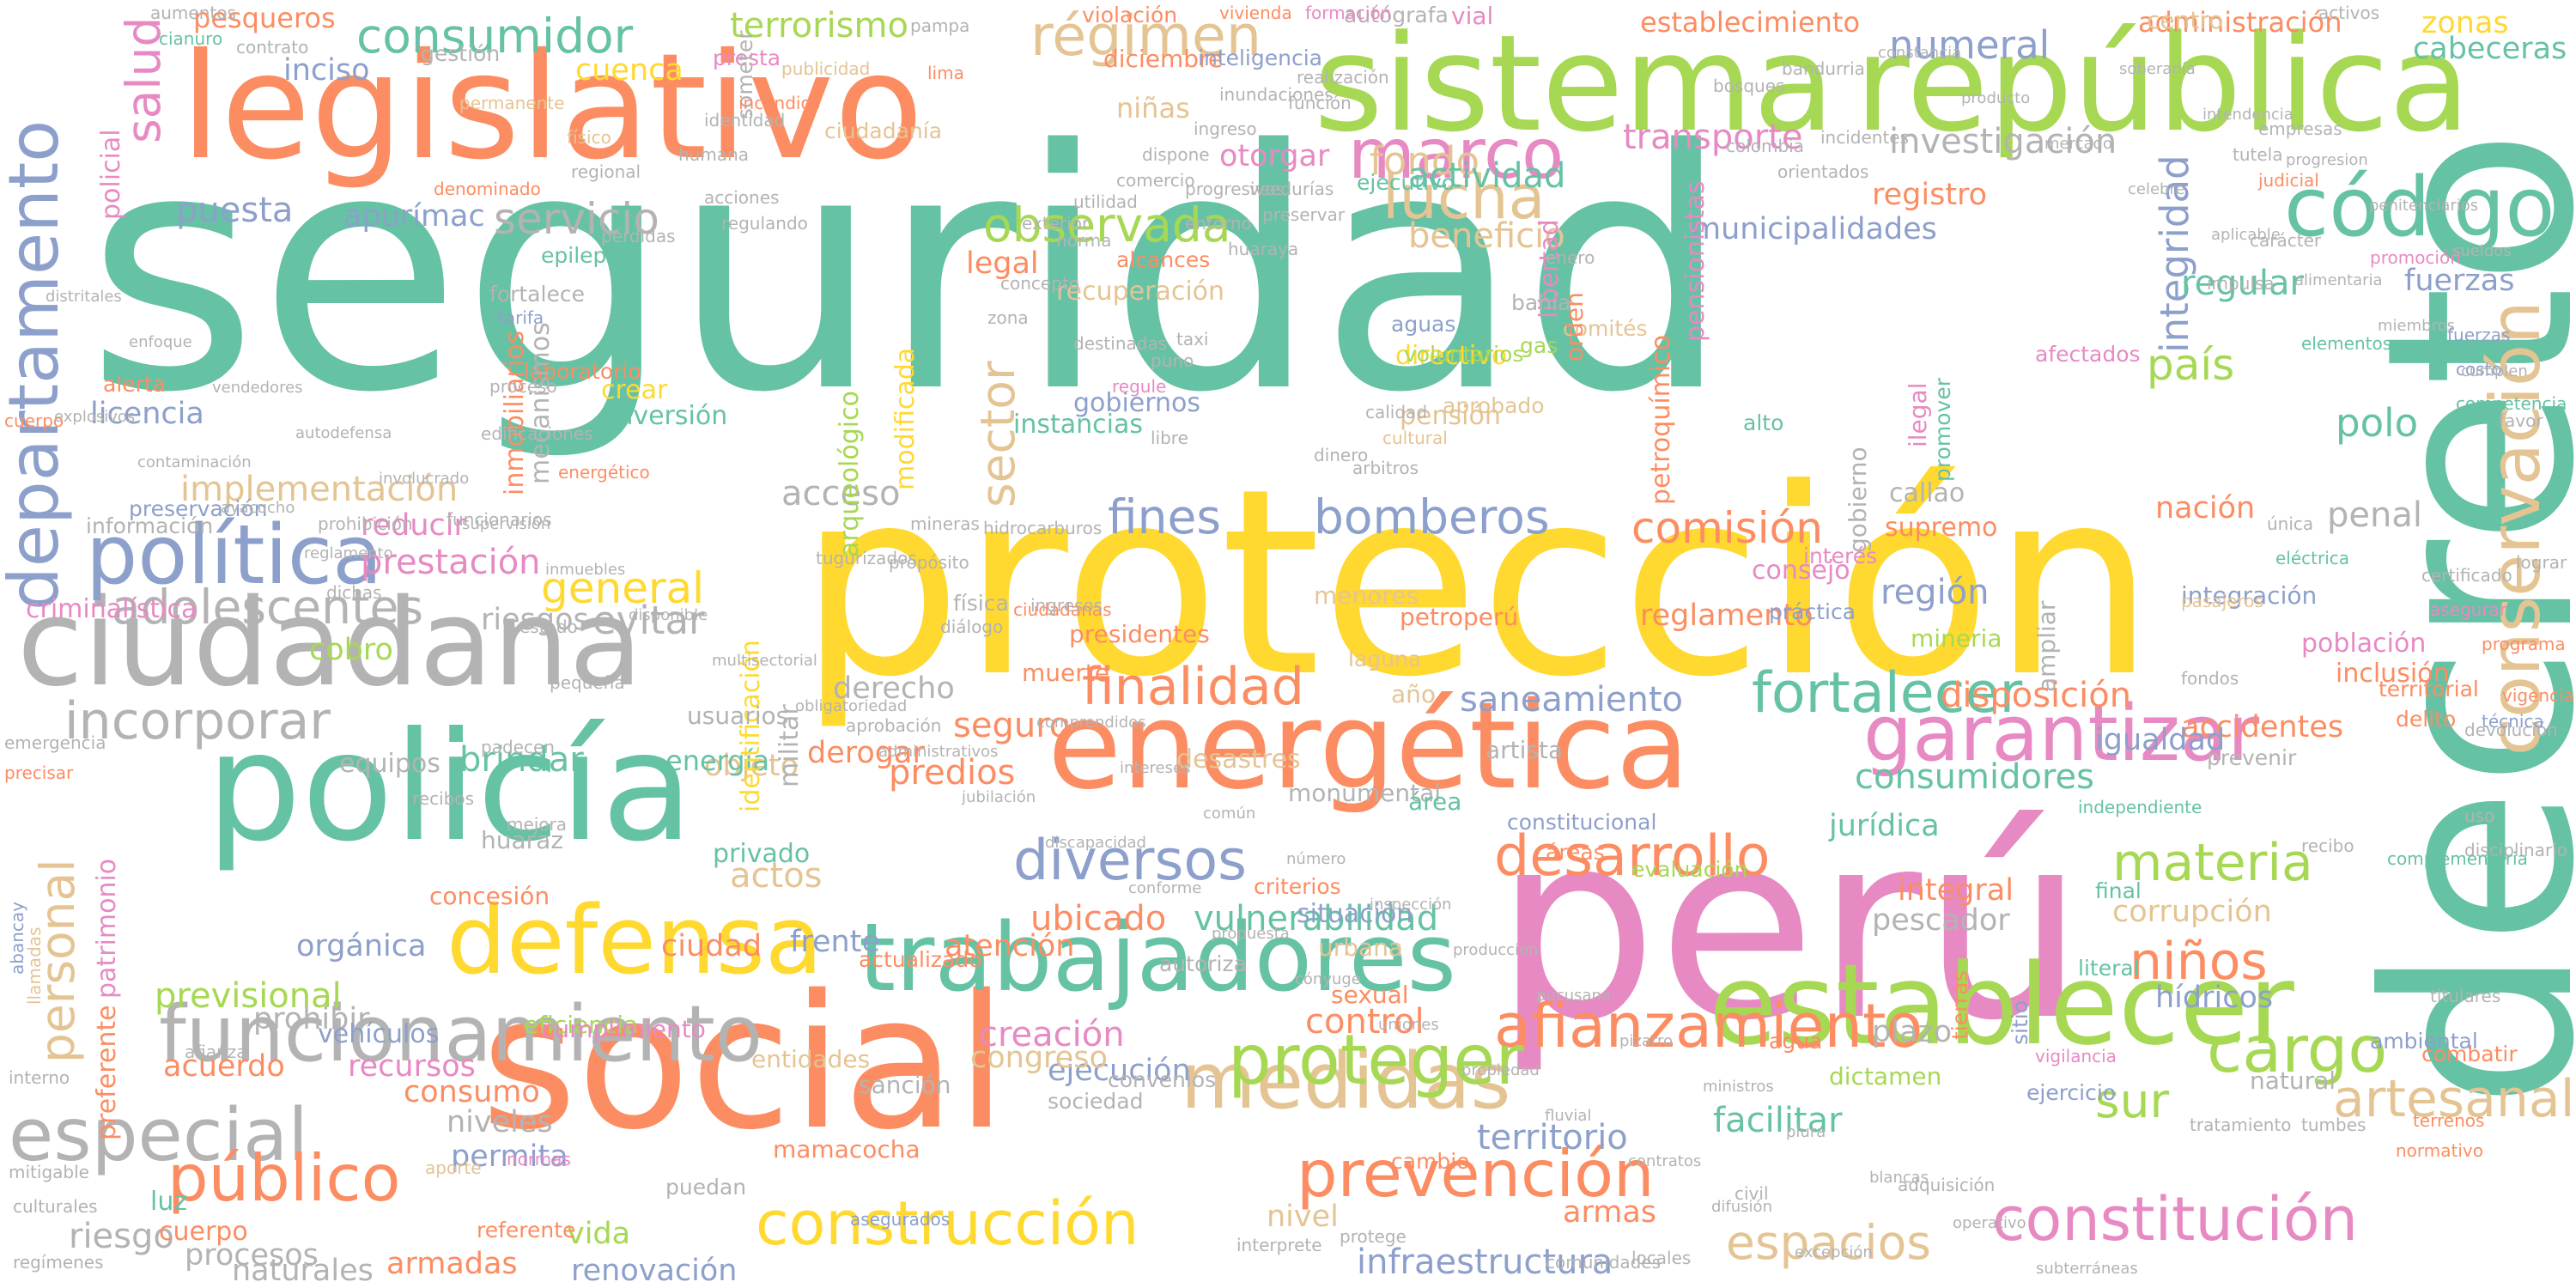 Image resolution: width=2576 pixels, height=1288 pixels. Describe the element at coordinates (1105, 202) in the screenshot. I see `cloud-word: utilidad` at that location.